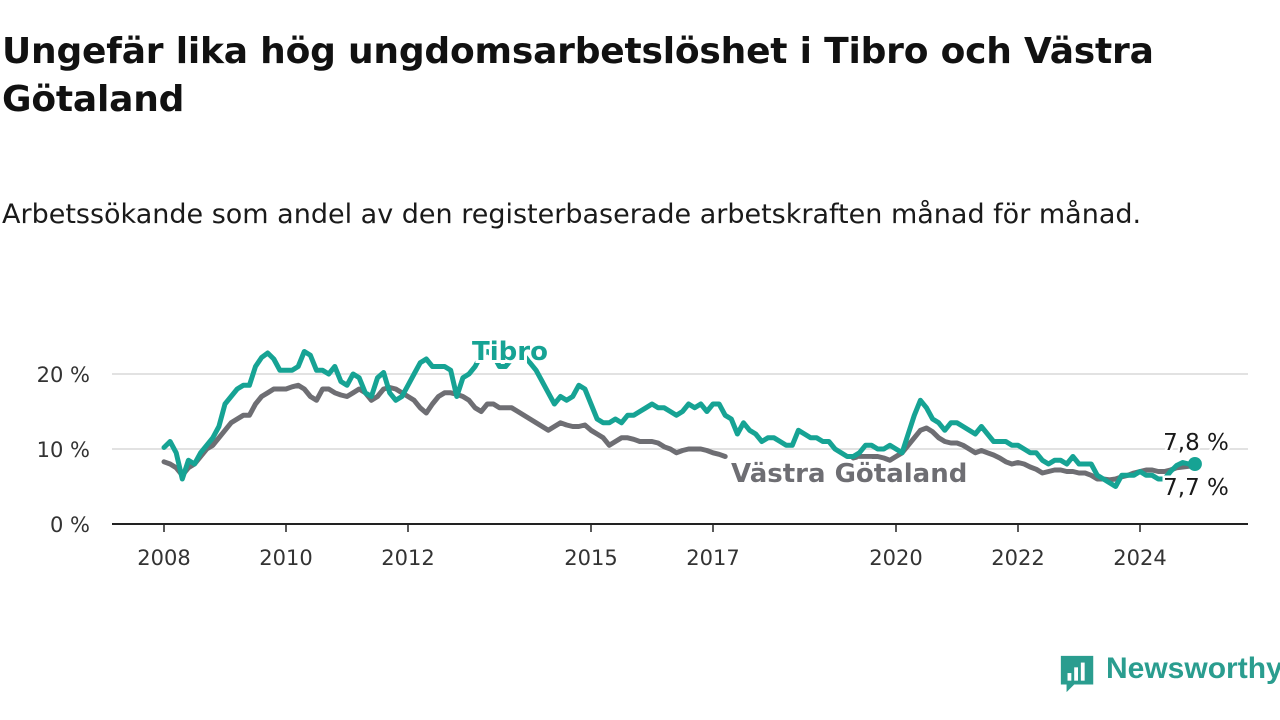 Image resolution: width=1280 pixels, height=720 pixels. I want to click on x-tick-label: 2020, so click(895, 558).